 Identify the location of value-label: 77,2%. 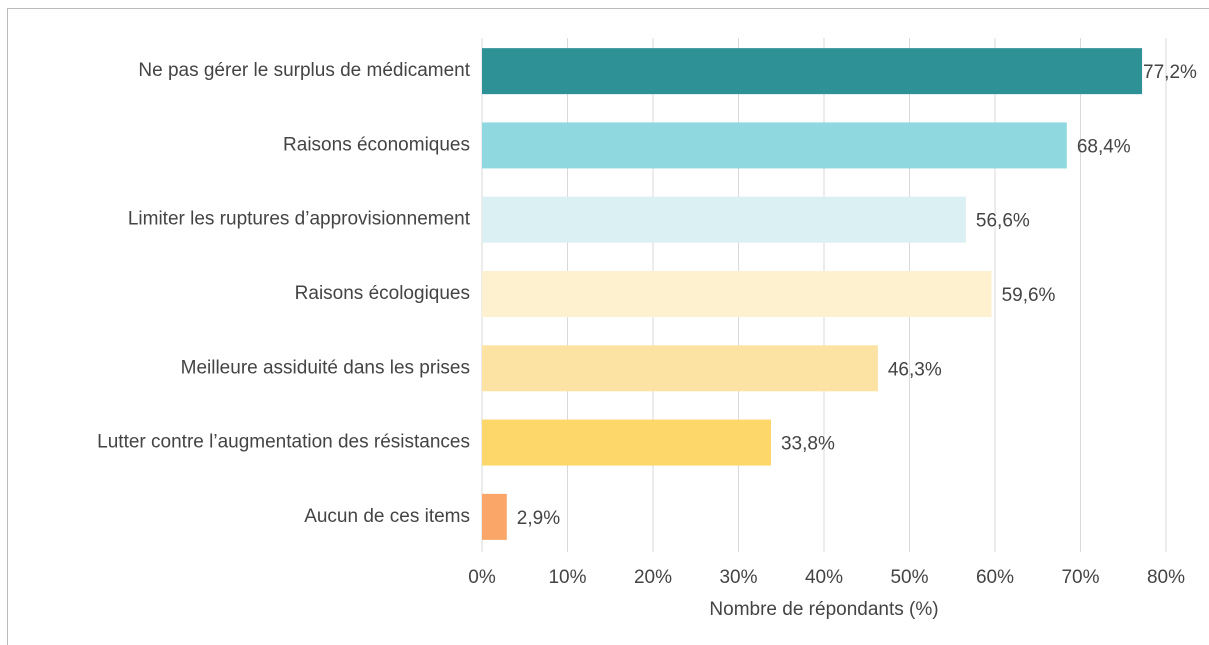
(1170, 72).